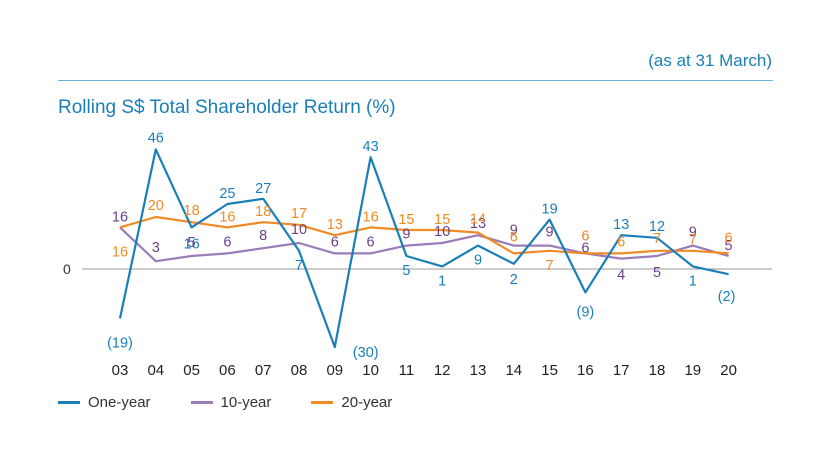 This screenshot has width=830, height=468. Describe the element at coordinates (156, 138) in the screenshot. I see `data-label-one-year: 46` at that location.